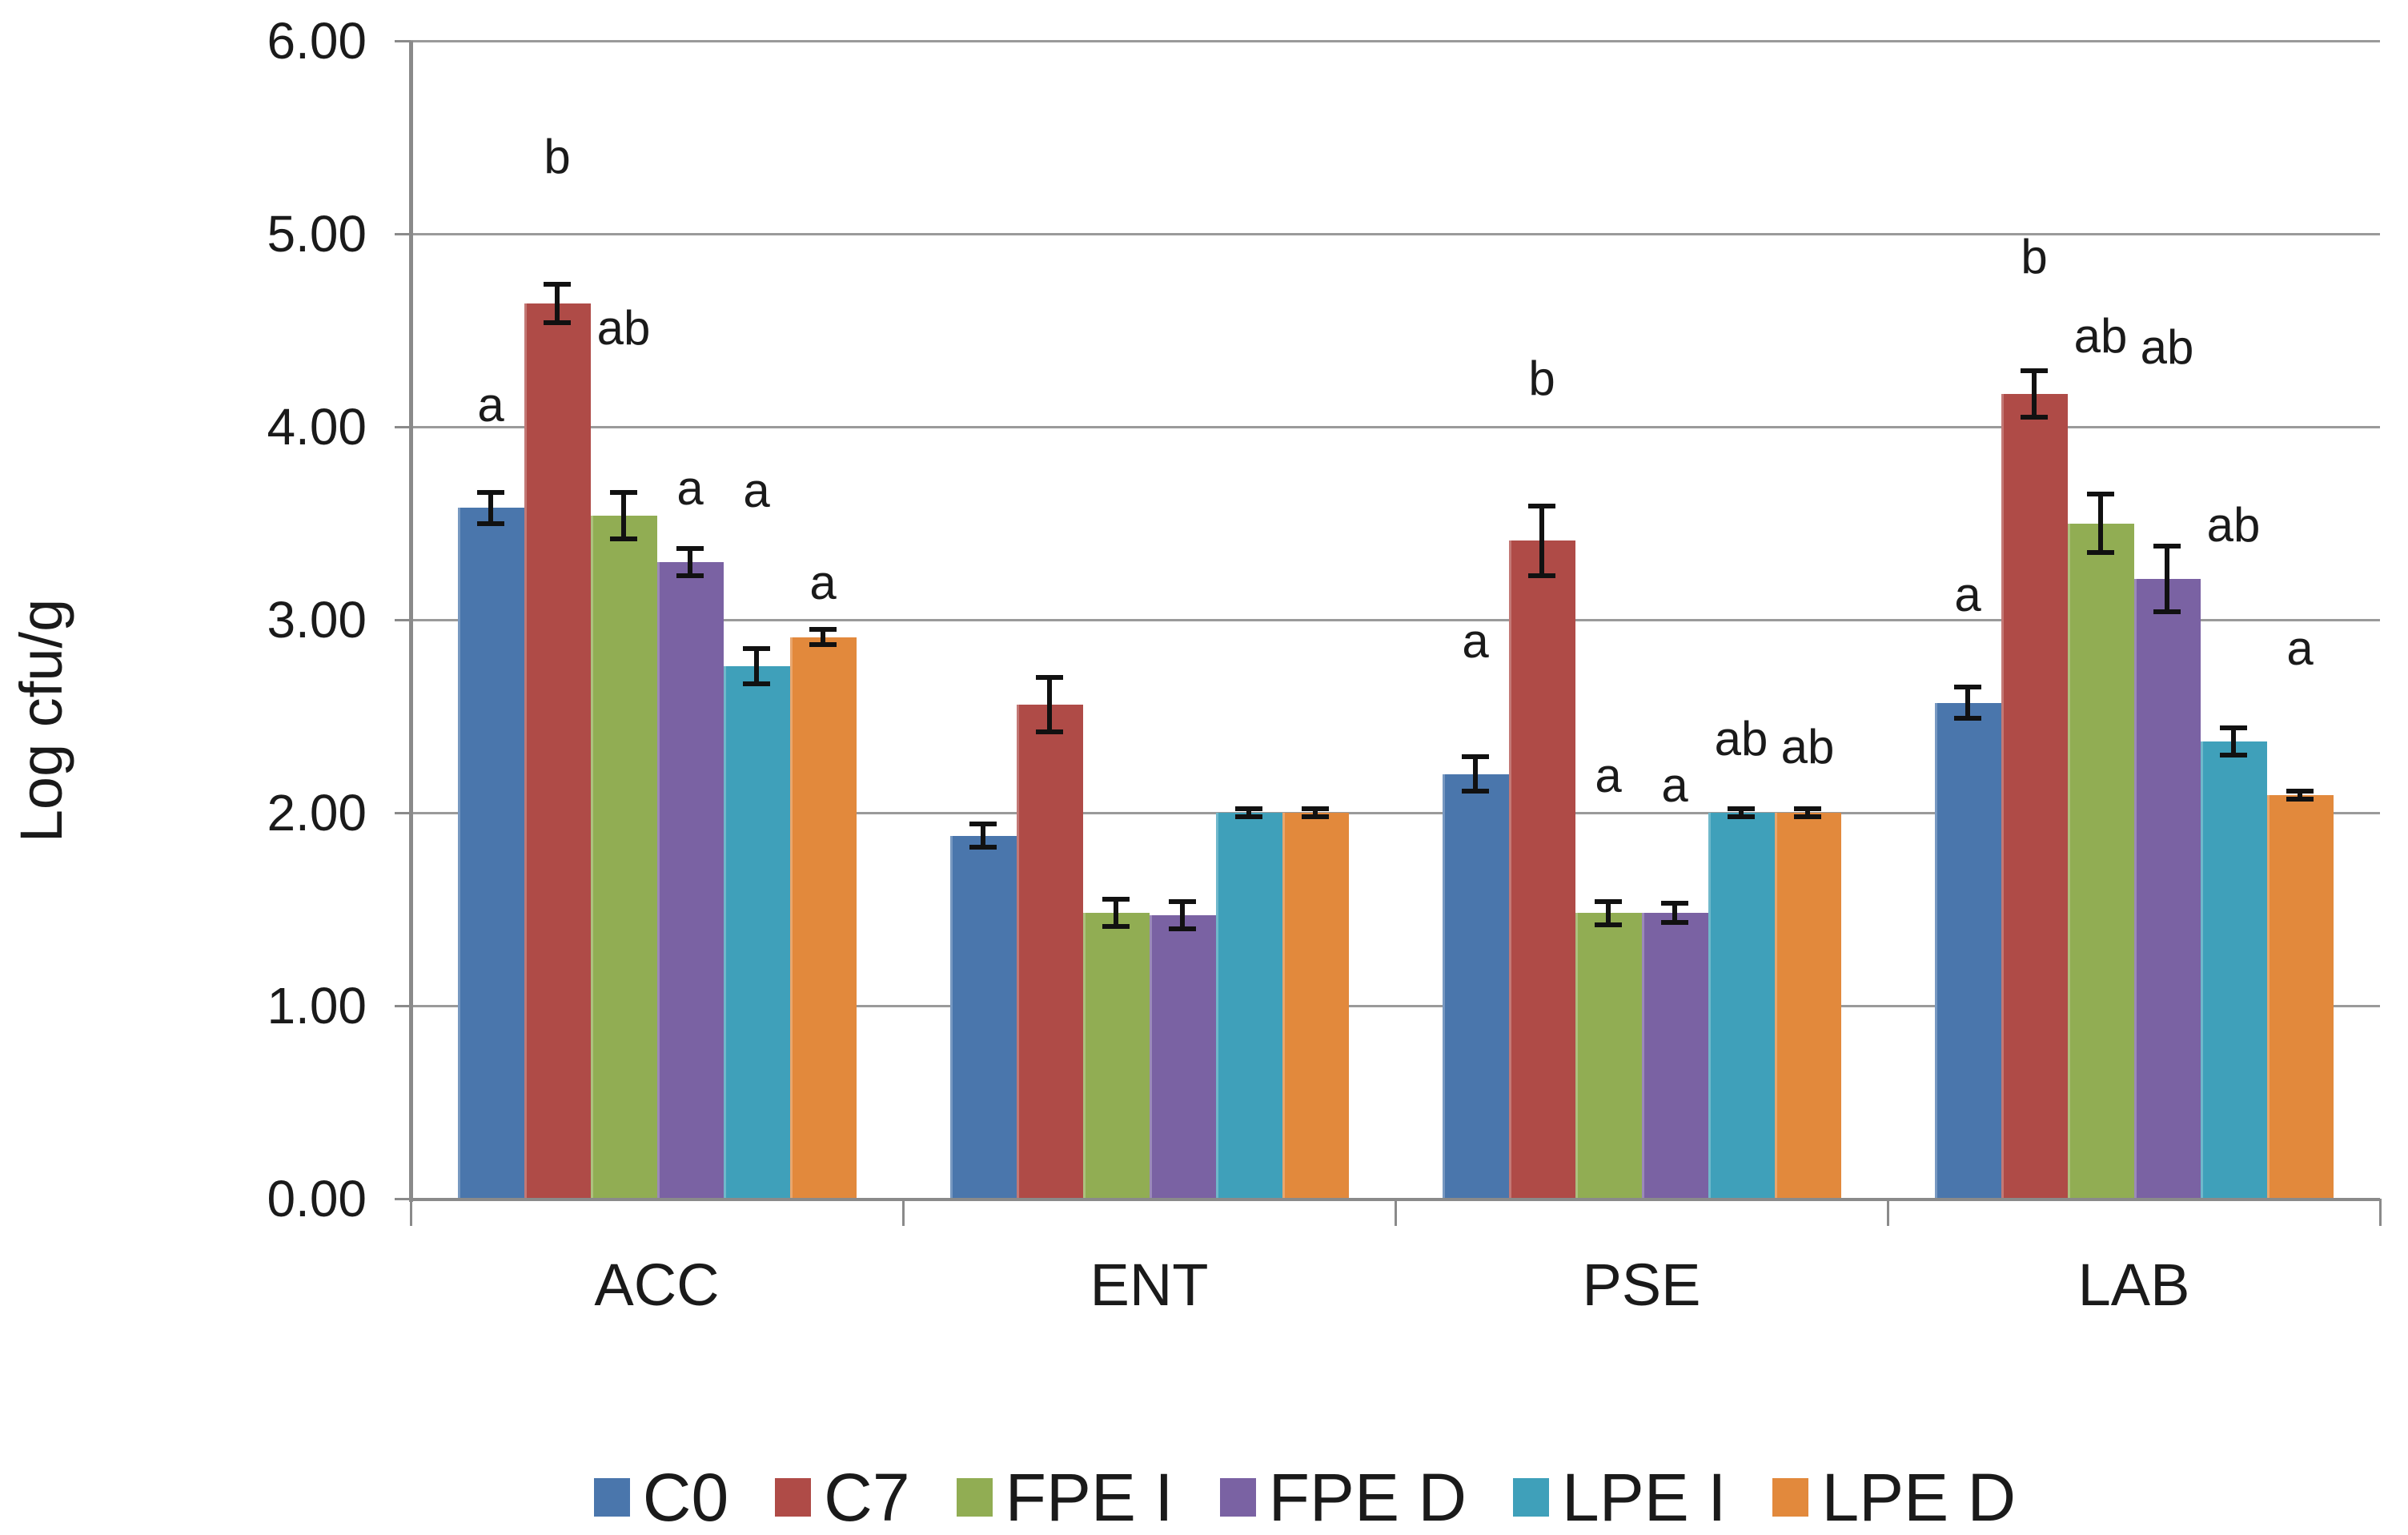  Describe the element at coordinates (1367, 1497) in the screenshot. I see `legend-label: FPE D` at that location.